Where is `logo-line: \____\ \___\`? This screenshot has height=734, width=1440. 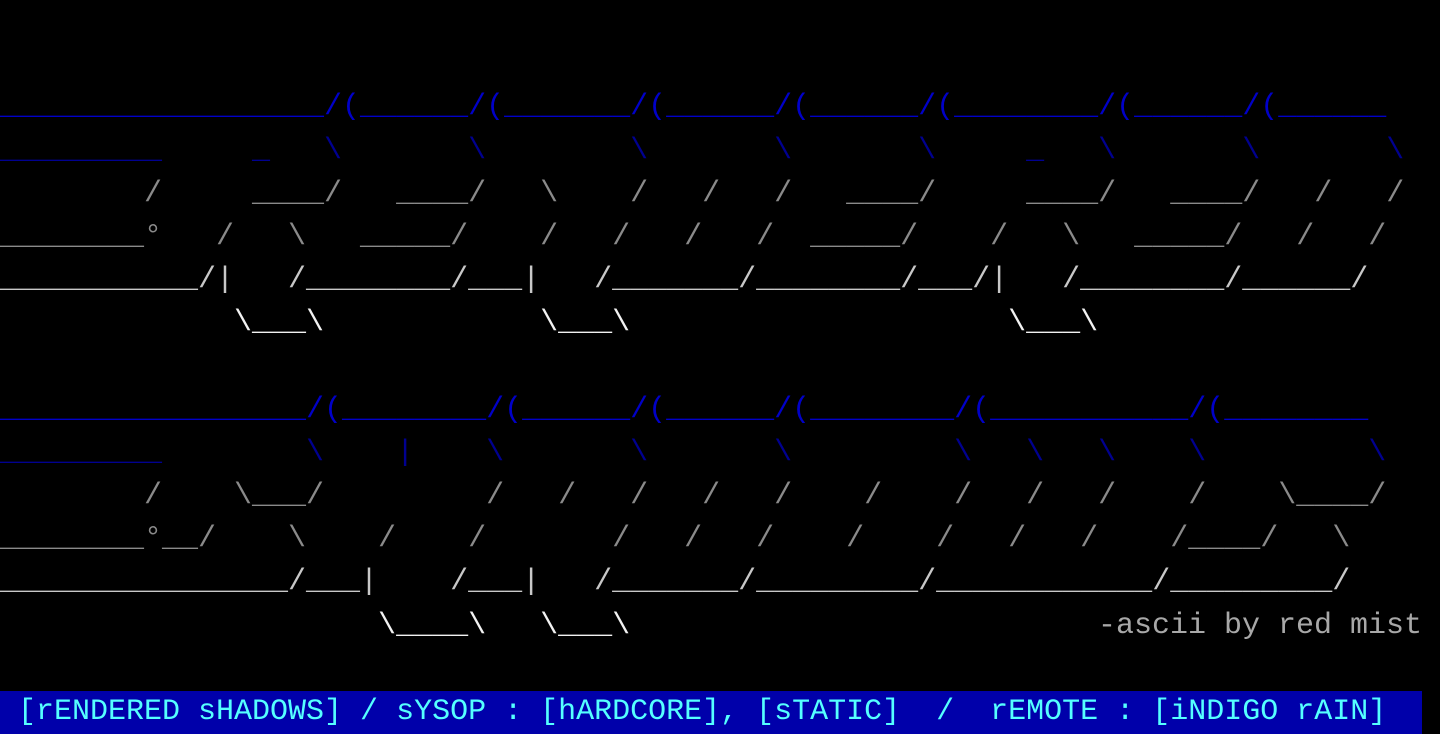
logo-line: \____\ \___\ is located at coordinates (315, 625).